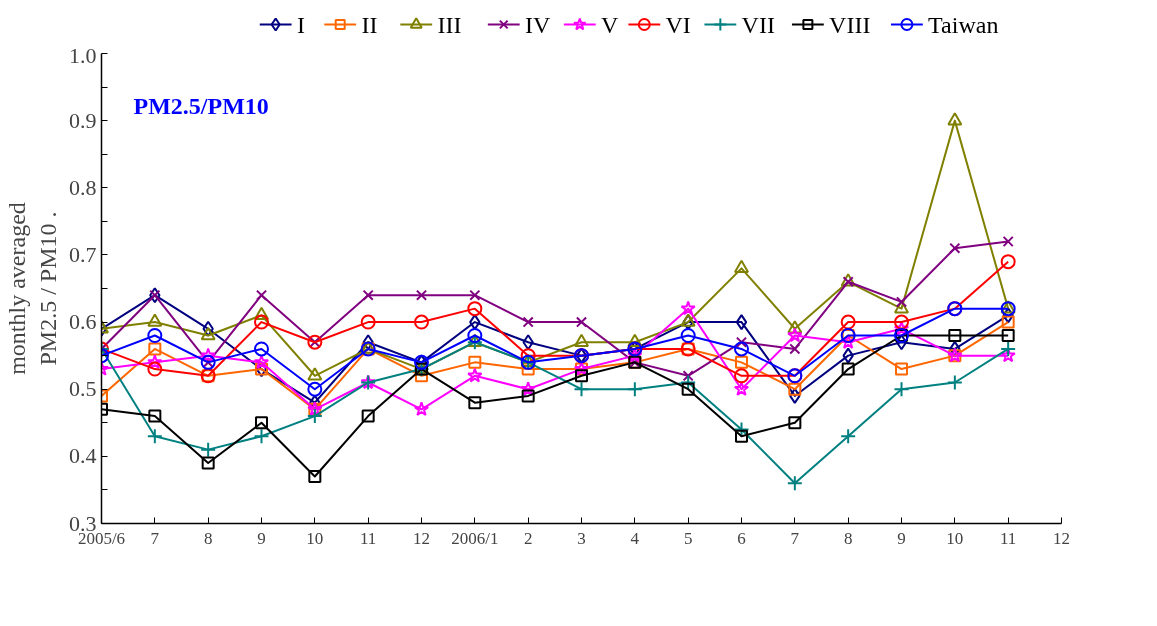  I want to click on y-tick-label: 0.7, so click(83, 254).